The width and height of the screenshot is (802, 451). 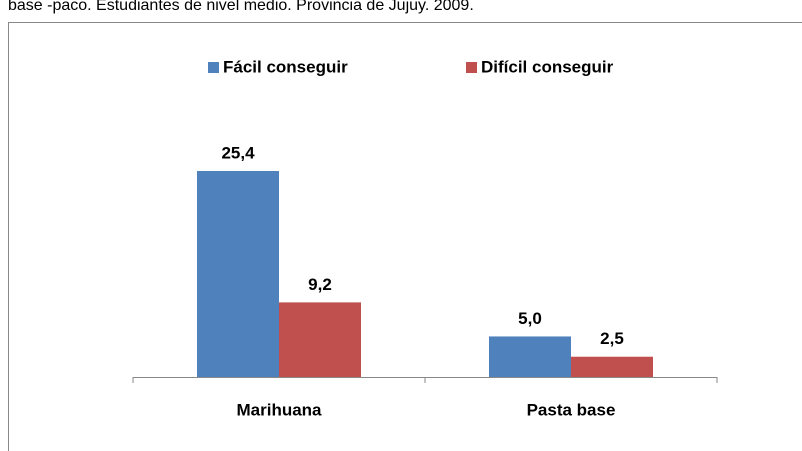 I want to click on value-label: 9,2, so click(x=320, y=284).